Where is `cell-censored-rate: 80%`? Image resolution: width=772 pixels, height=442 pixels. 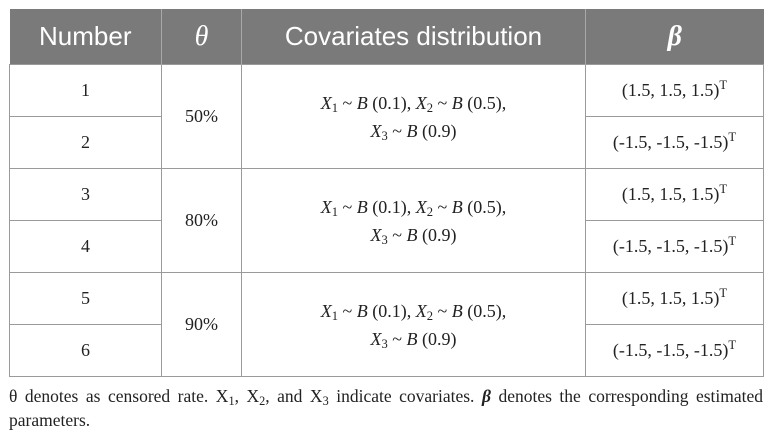
cell-censored-rate: 80% is located at coordinates (201, 220).